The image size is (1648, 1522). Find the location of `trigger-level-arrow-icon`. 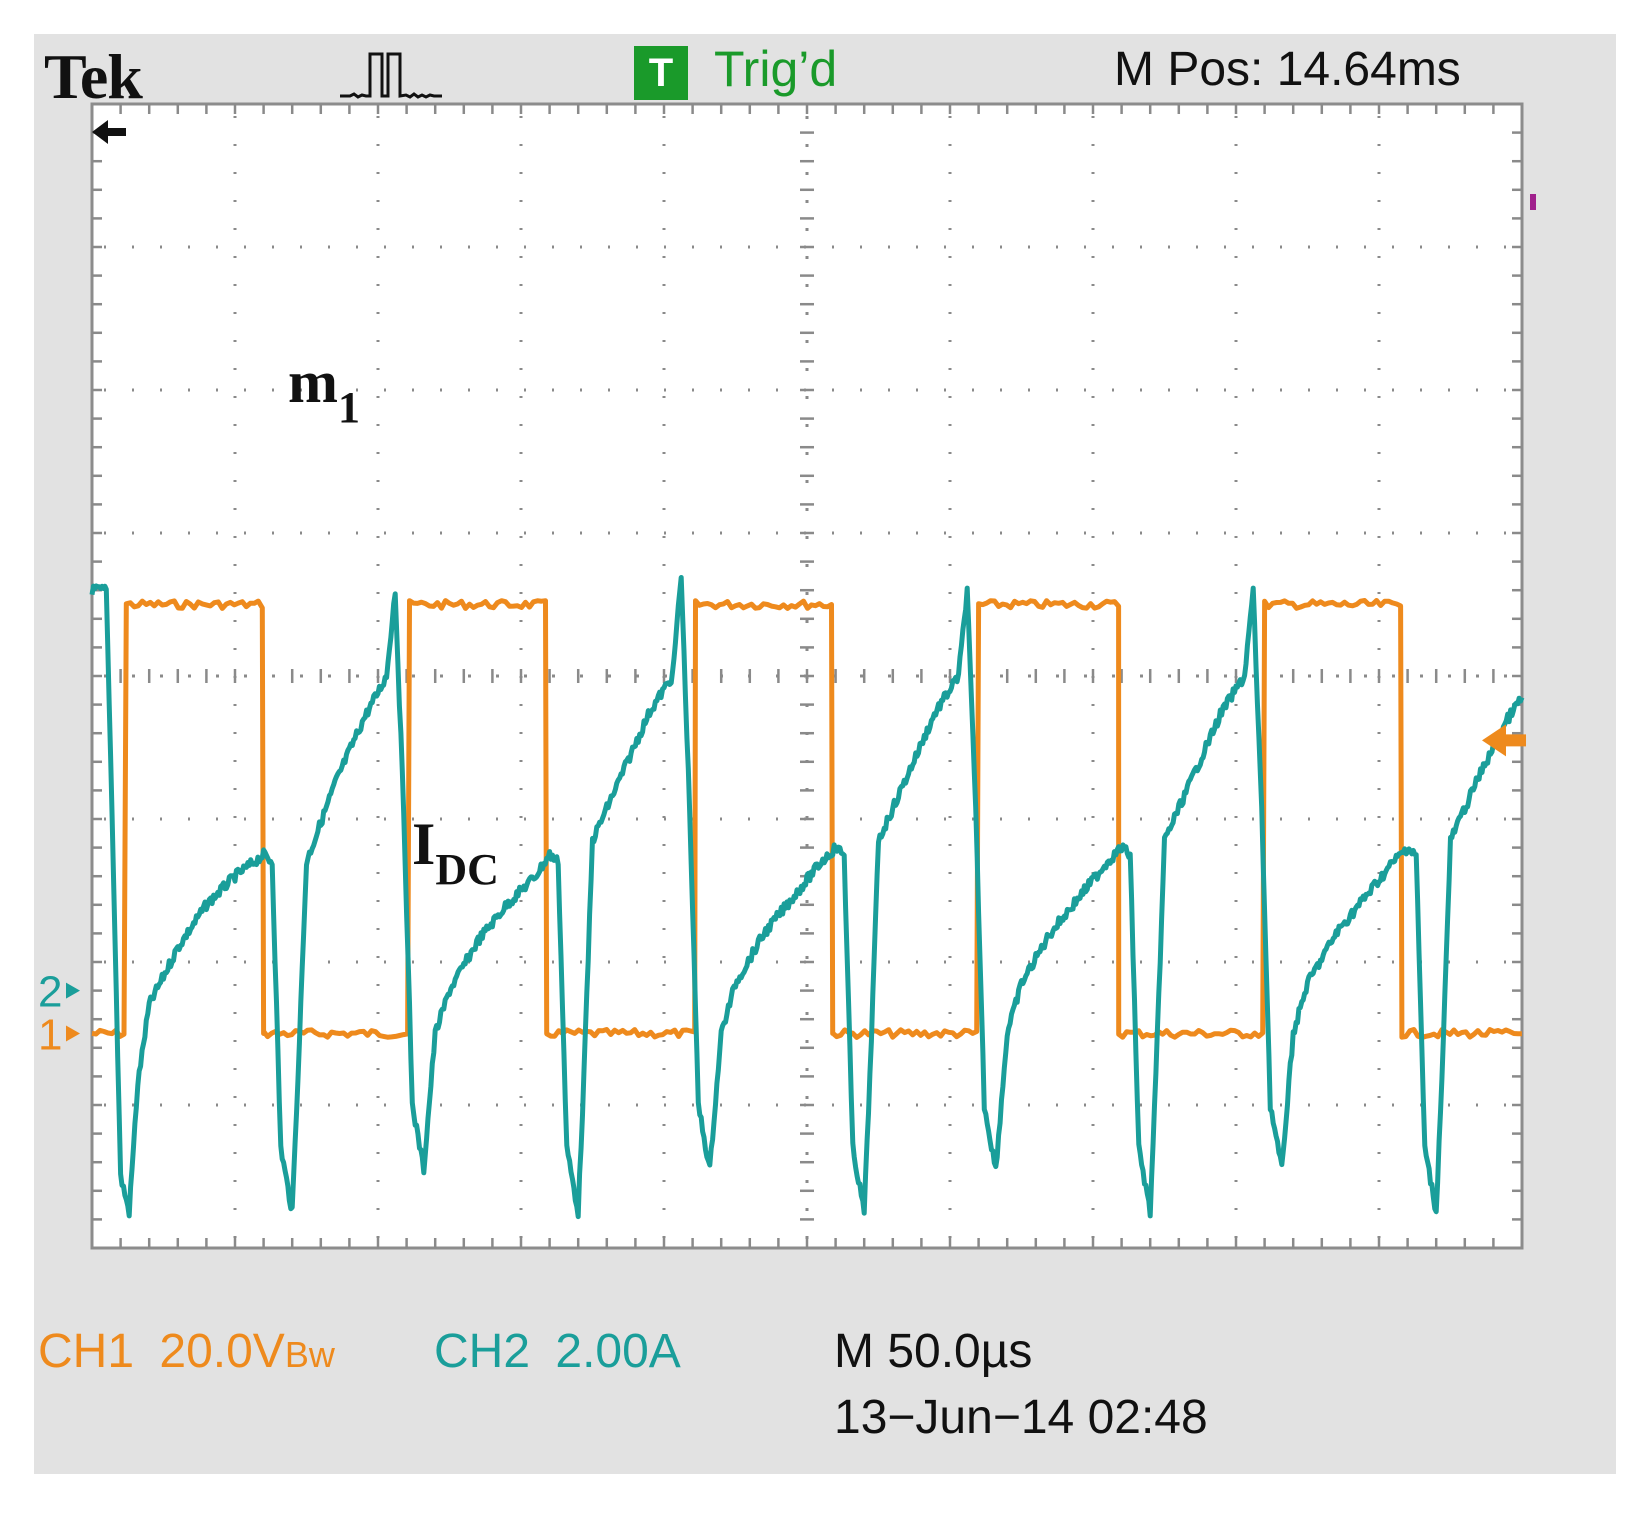

trigger-level-arrow-icon is located at coordinates (1504, 740).